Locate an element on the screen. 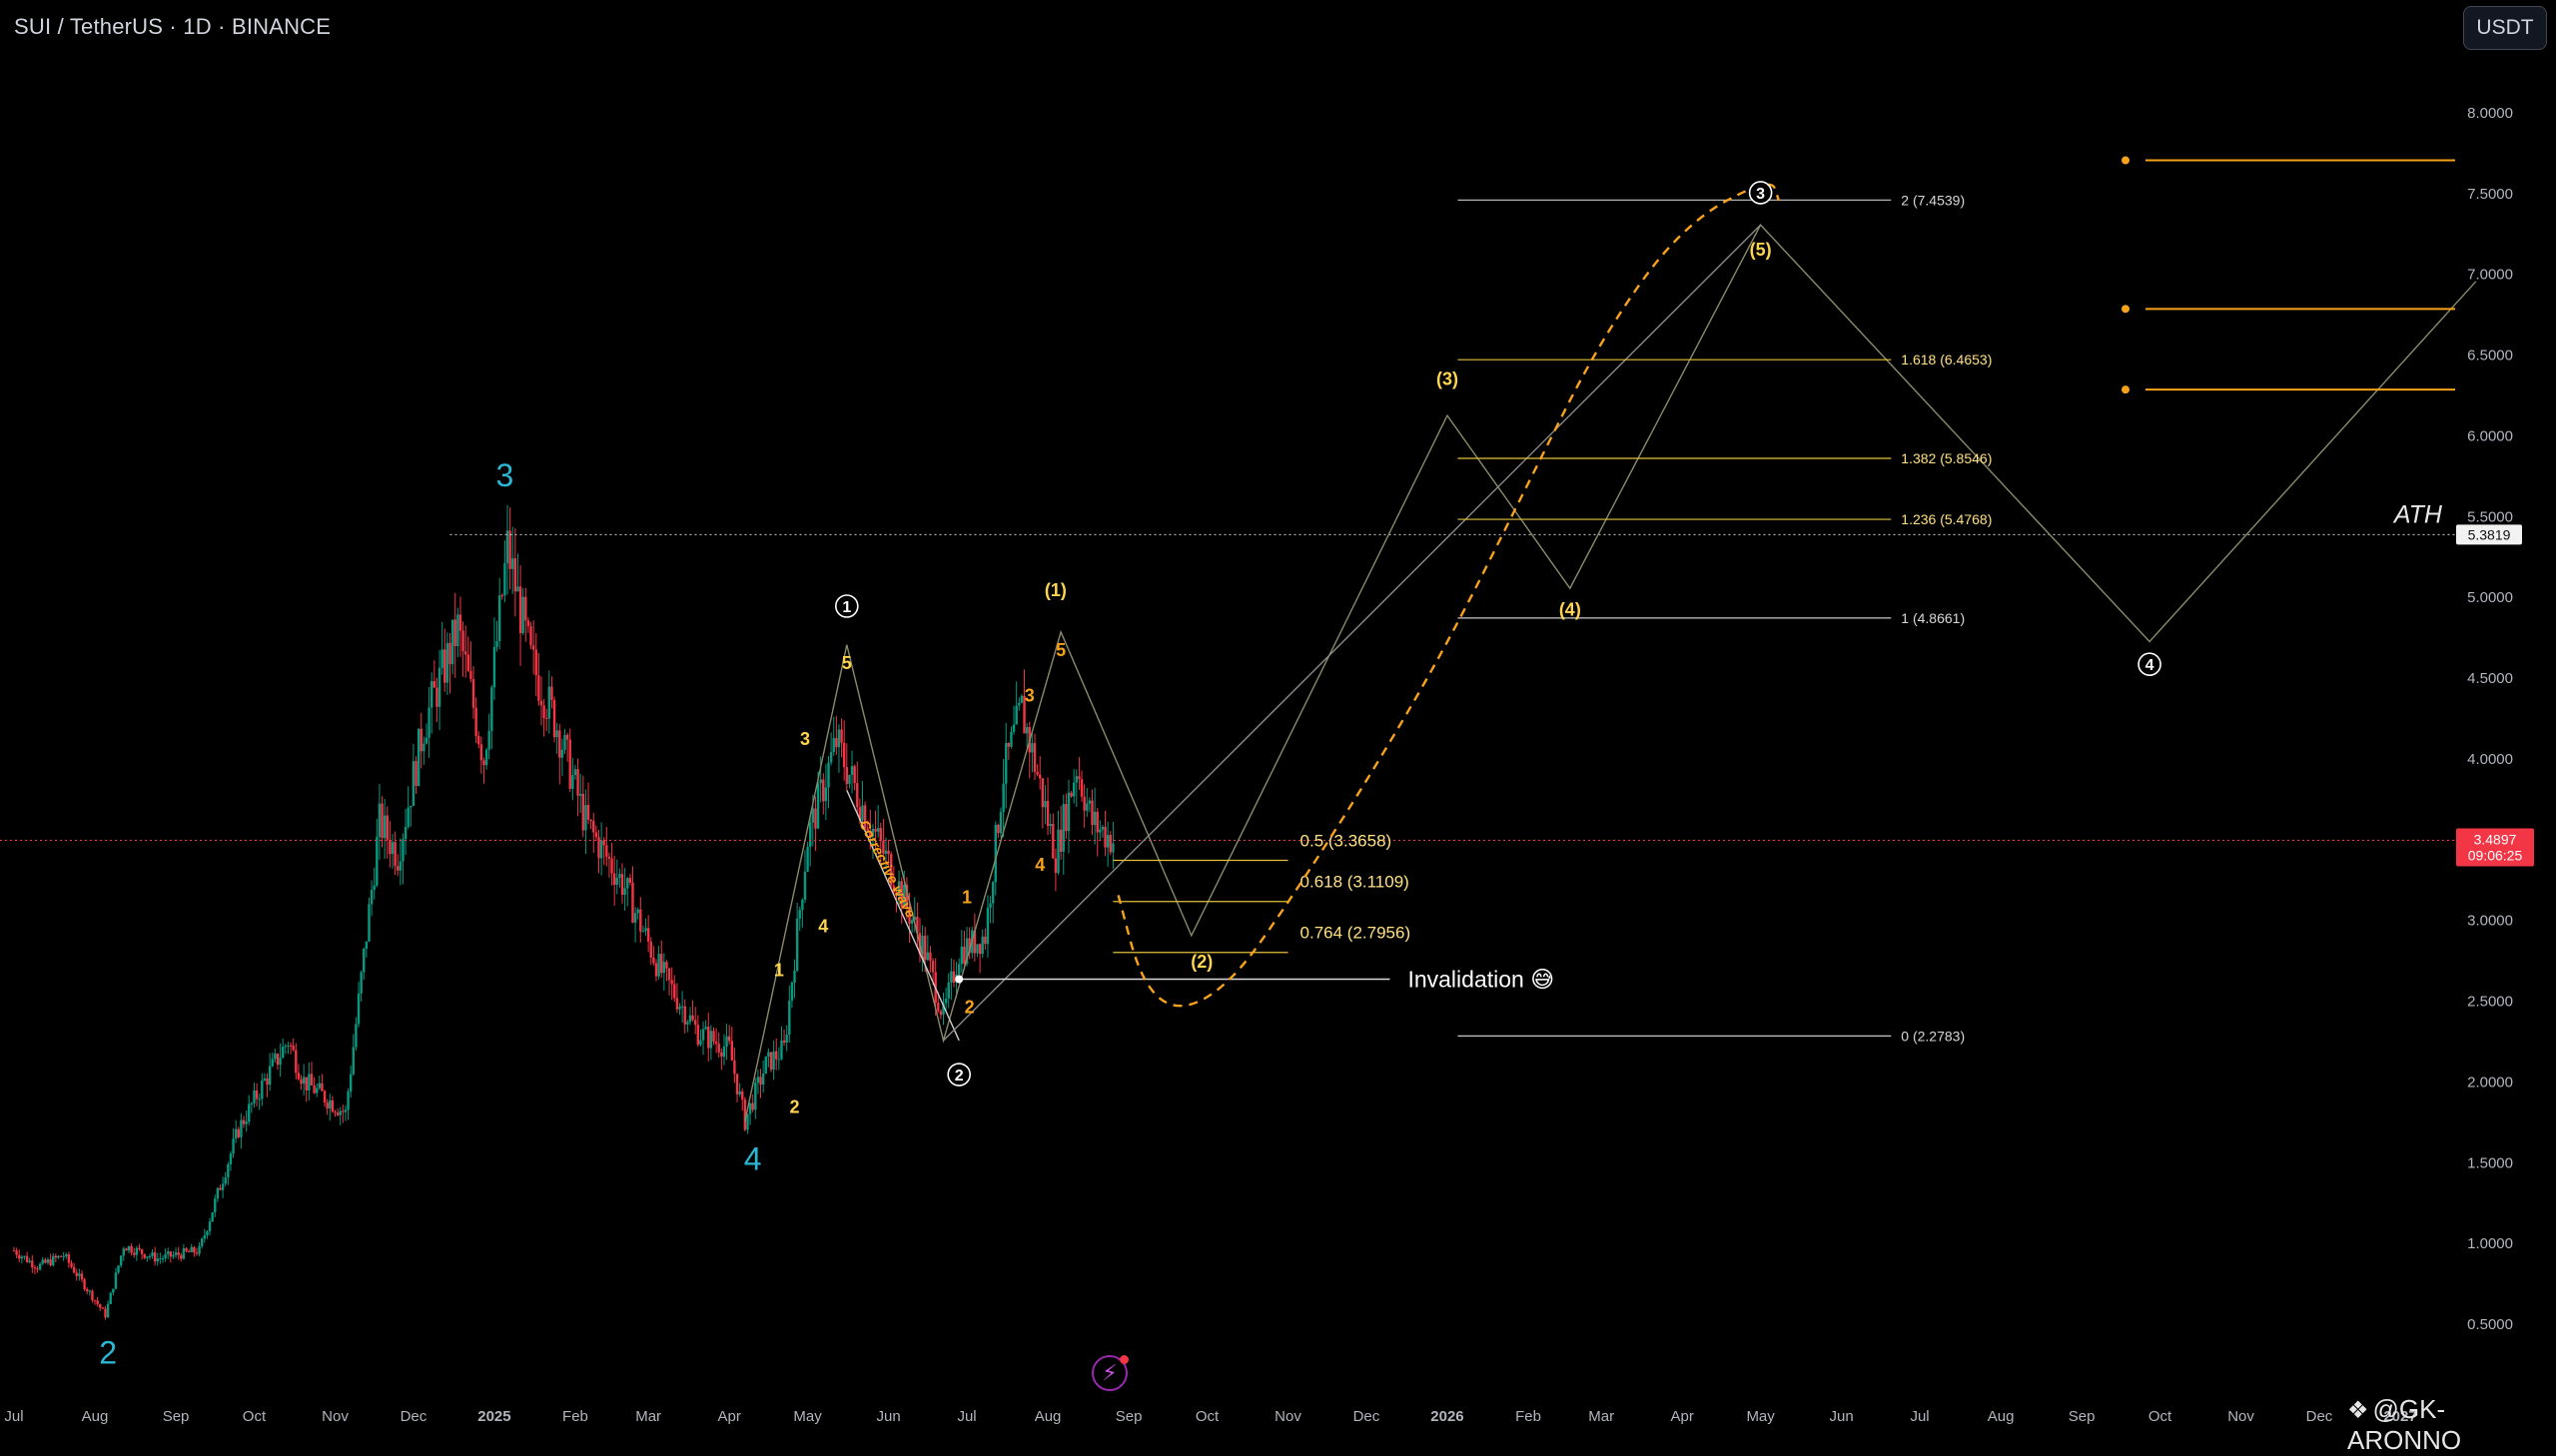  currency-button: USDT is located at coordinates (2505, 28).